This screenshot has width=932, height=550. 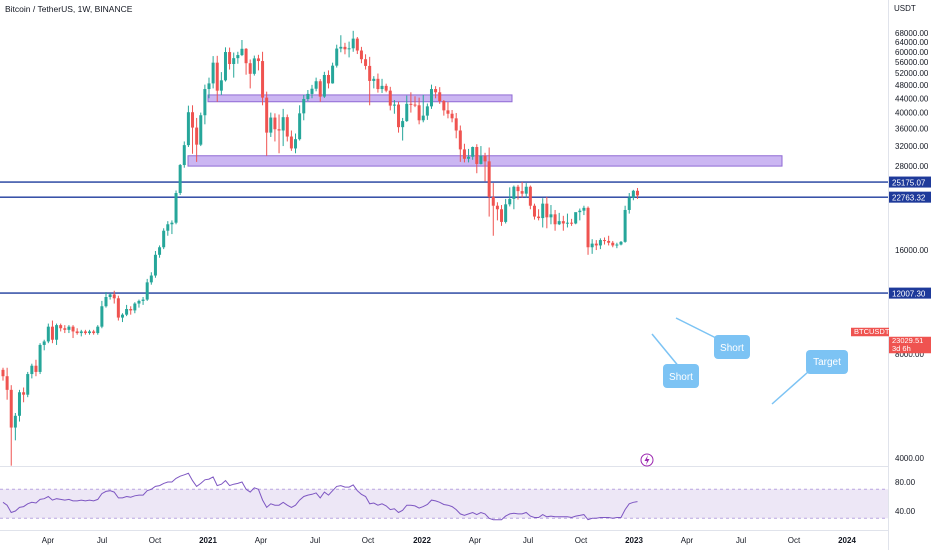 What do you see at coordinates (905, 511) in the screenshot?
I see `rsi-tick-label: 40.00` at bounding box center [905, 511].